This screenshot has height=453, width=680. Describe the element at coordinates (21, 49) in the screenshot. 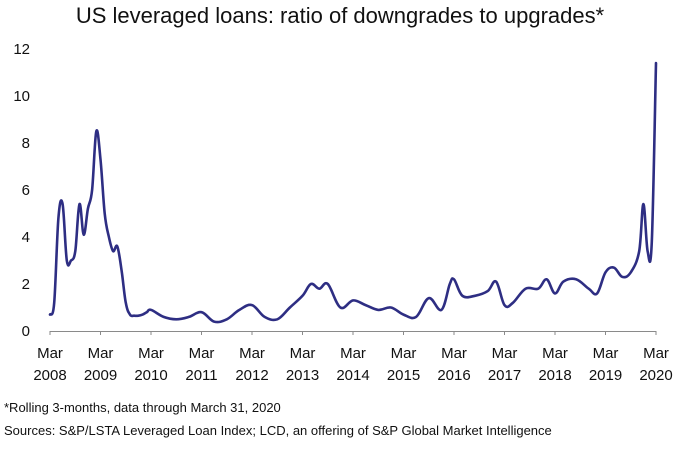

I see `y-tick-label: 12` at that location.